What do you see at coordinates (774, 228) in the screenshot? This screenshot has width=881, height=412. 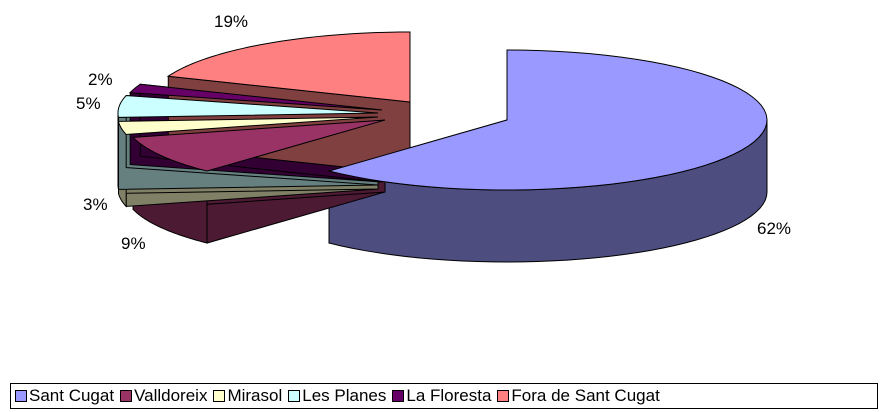 I see `value-label-sant-cugat: 62%` at bounding box center [774, 228].